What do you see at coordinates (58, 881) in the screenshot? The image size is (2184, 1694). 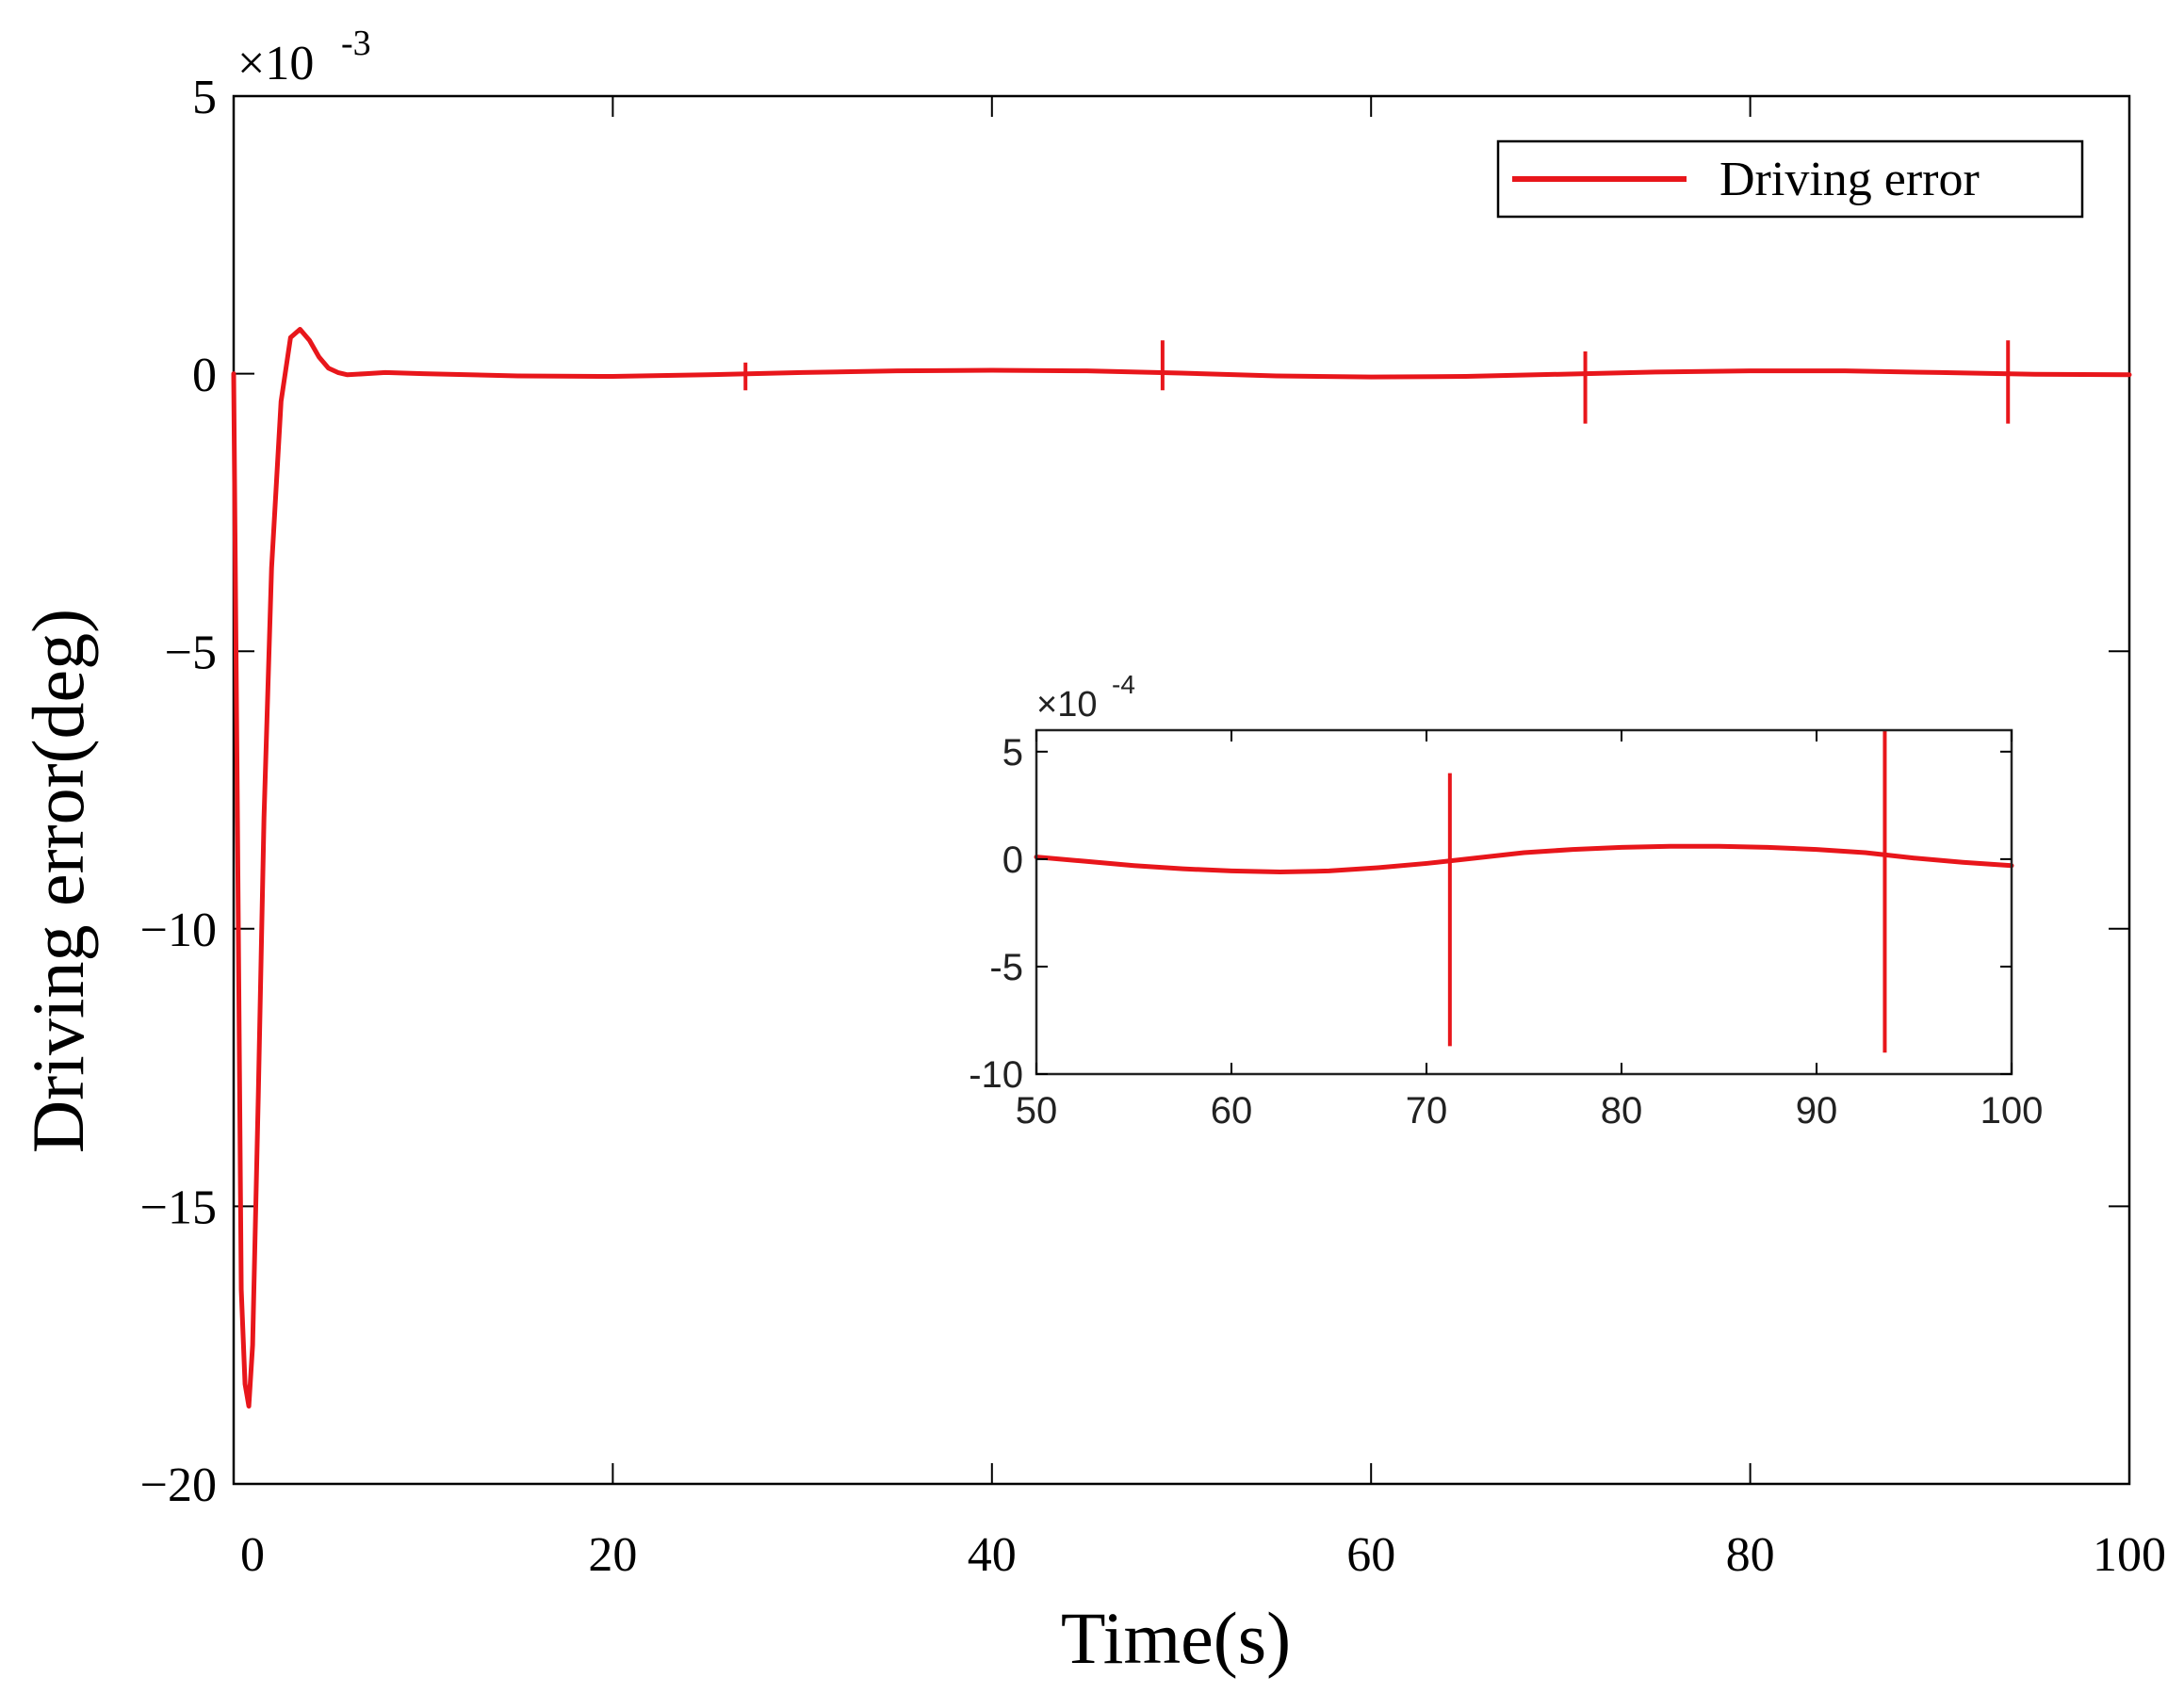 I see `y-axis-label: Driving error(deg)` at bounding box center [58, 881].